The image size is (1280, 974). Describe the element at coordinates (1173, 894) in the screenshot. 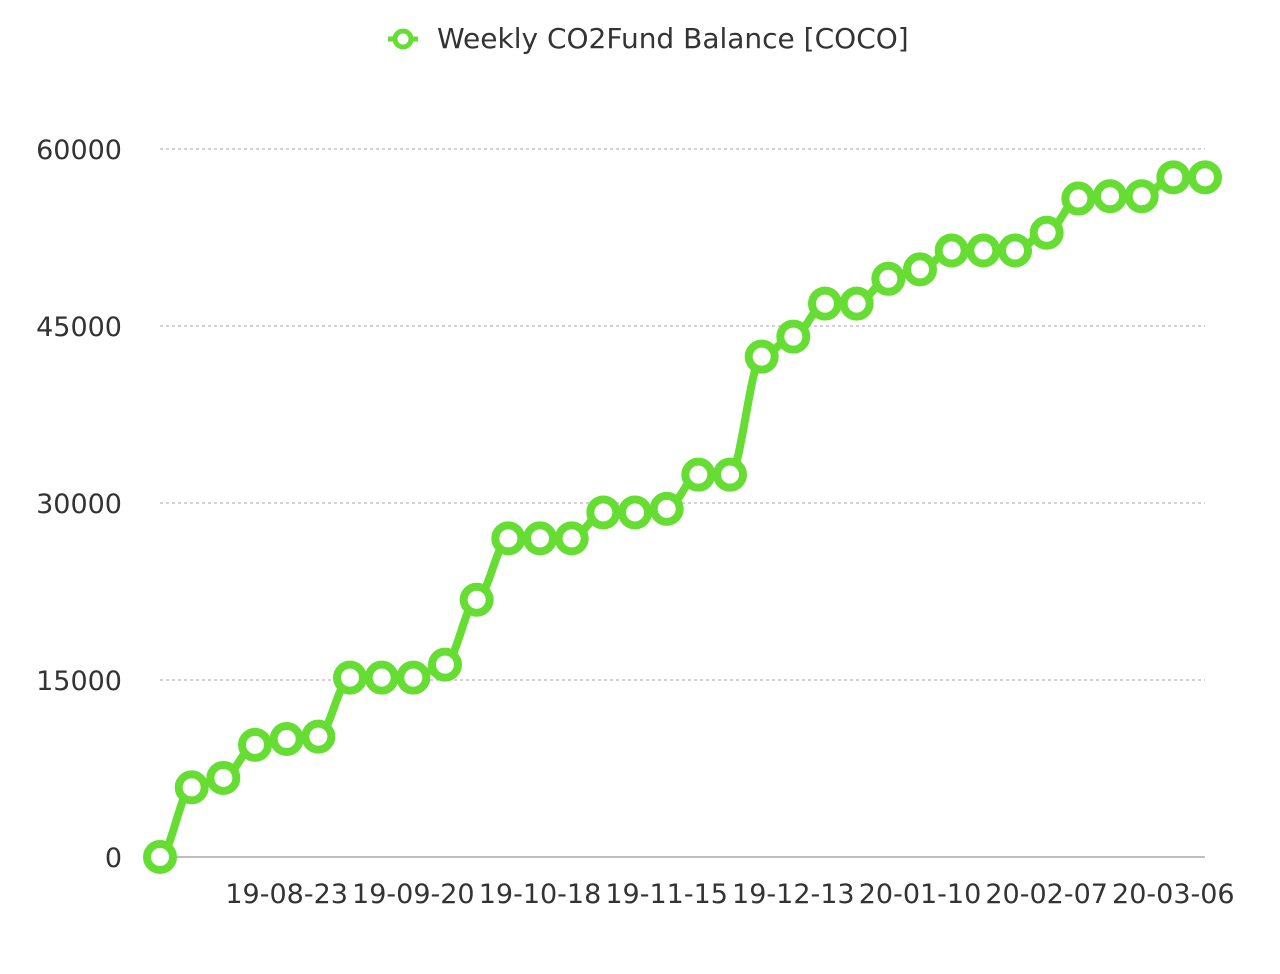

I see `x-tick-label: 20-03-06` at that location.